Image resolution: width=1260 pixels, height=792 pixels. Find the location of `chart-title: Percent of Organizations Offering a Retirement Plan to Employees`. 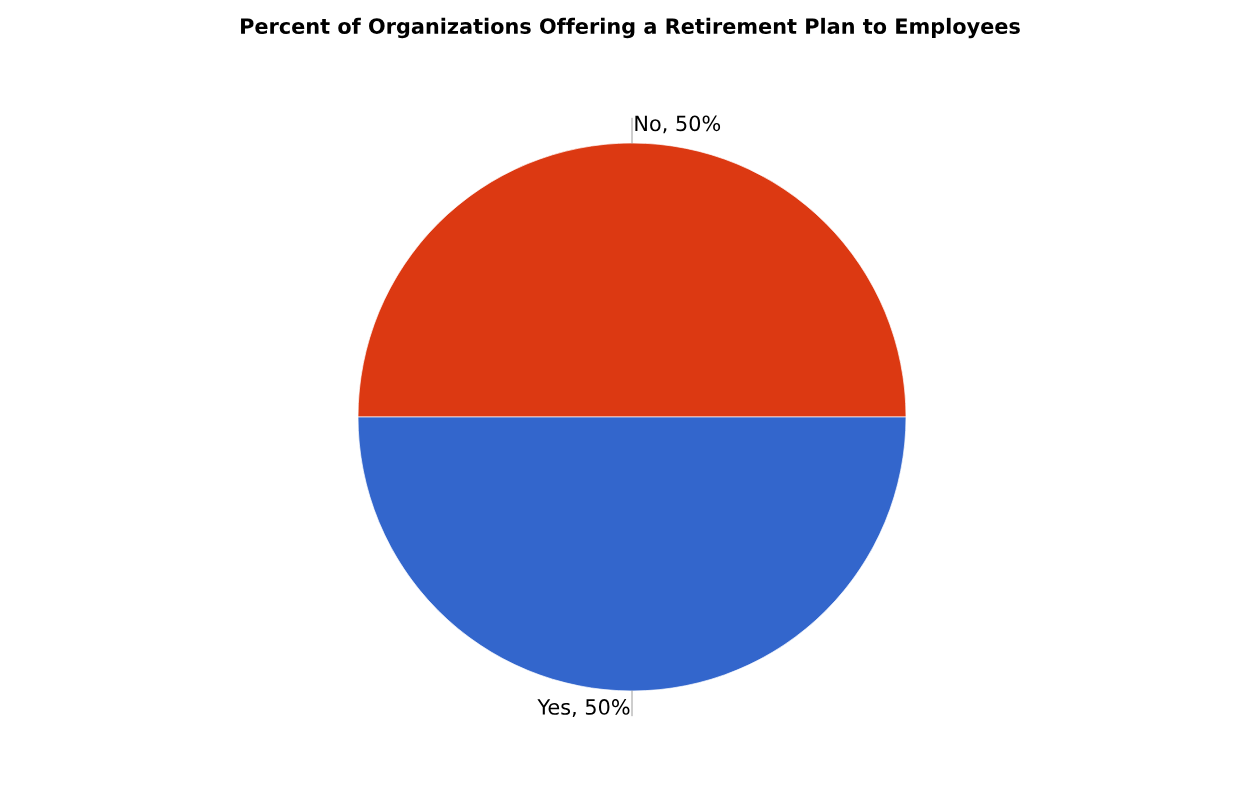

chart-title: Percent of Organizations Offering a Retirement Plan to Employees is located at coordinates (630, 28).